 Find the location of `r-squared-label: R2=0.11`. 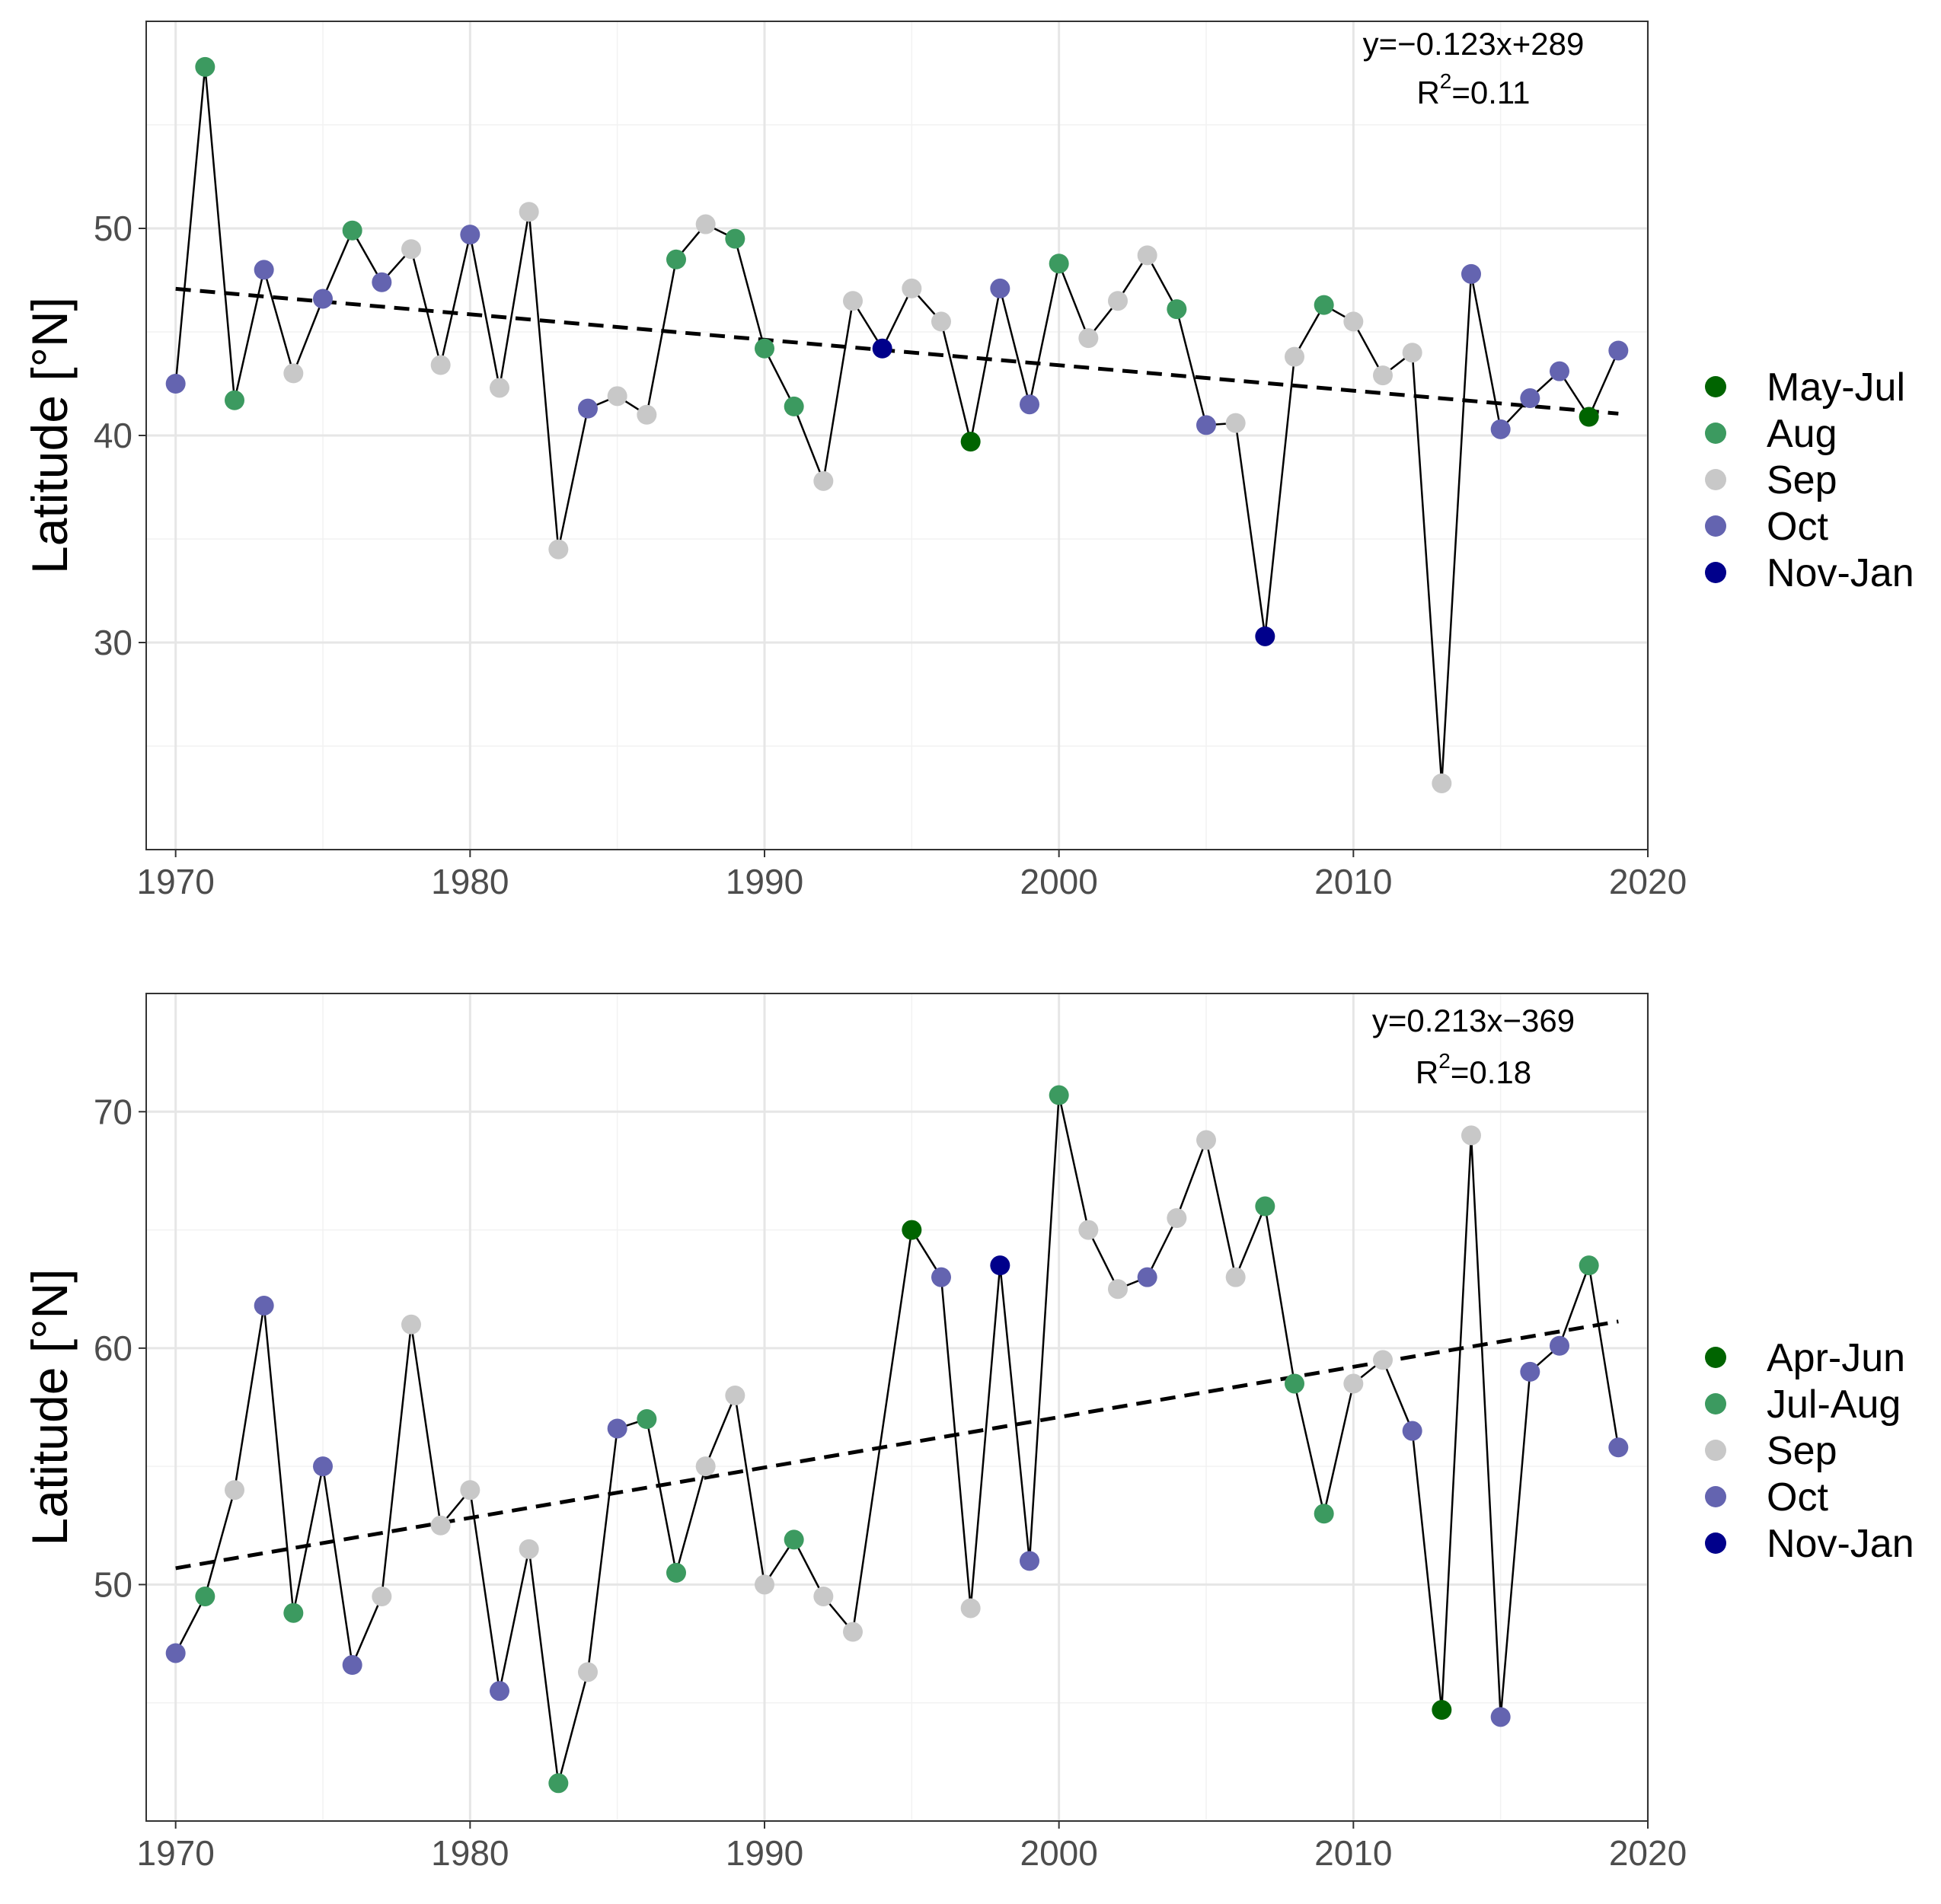

r-squared-label: R2=0.11 is located at coordinates (1473, 89).